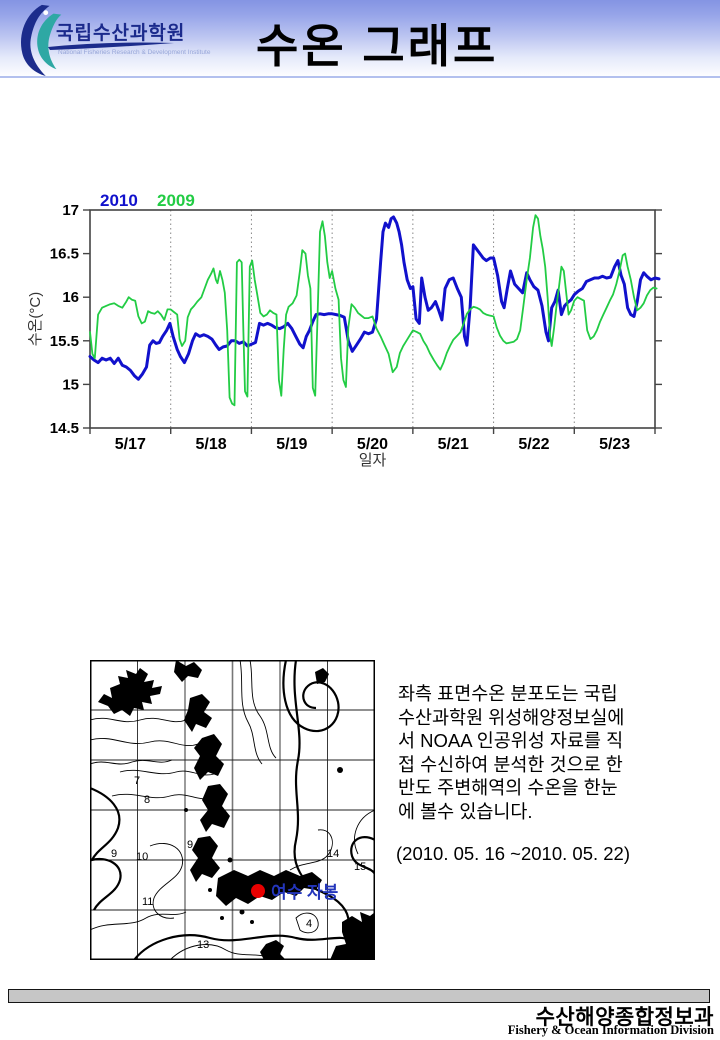 This screenshot has width=720, height=1040. Describe the element at coordinates (137, 781) in the screenshot. I see `contour-label: 7` at that location.